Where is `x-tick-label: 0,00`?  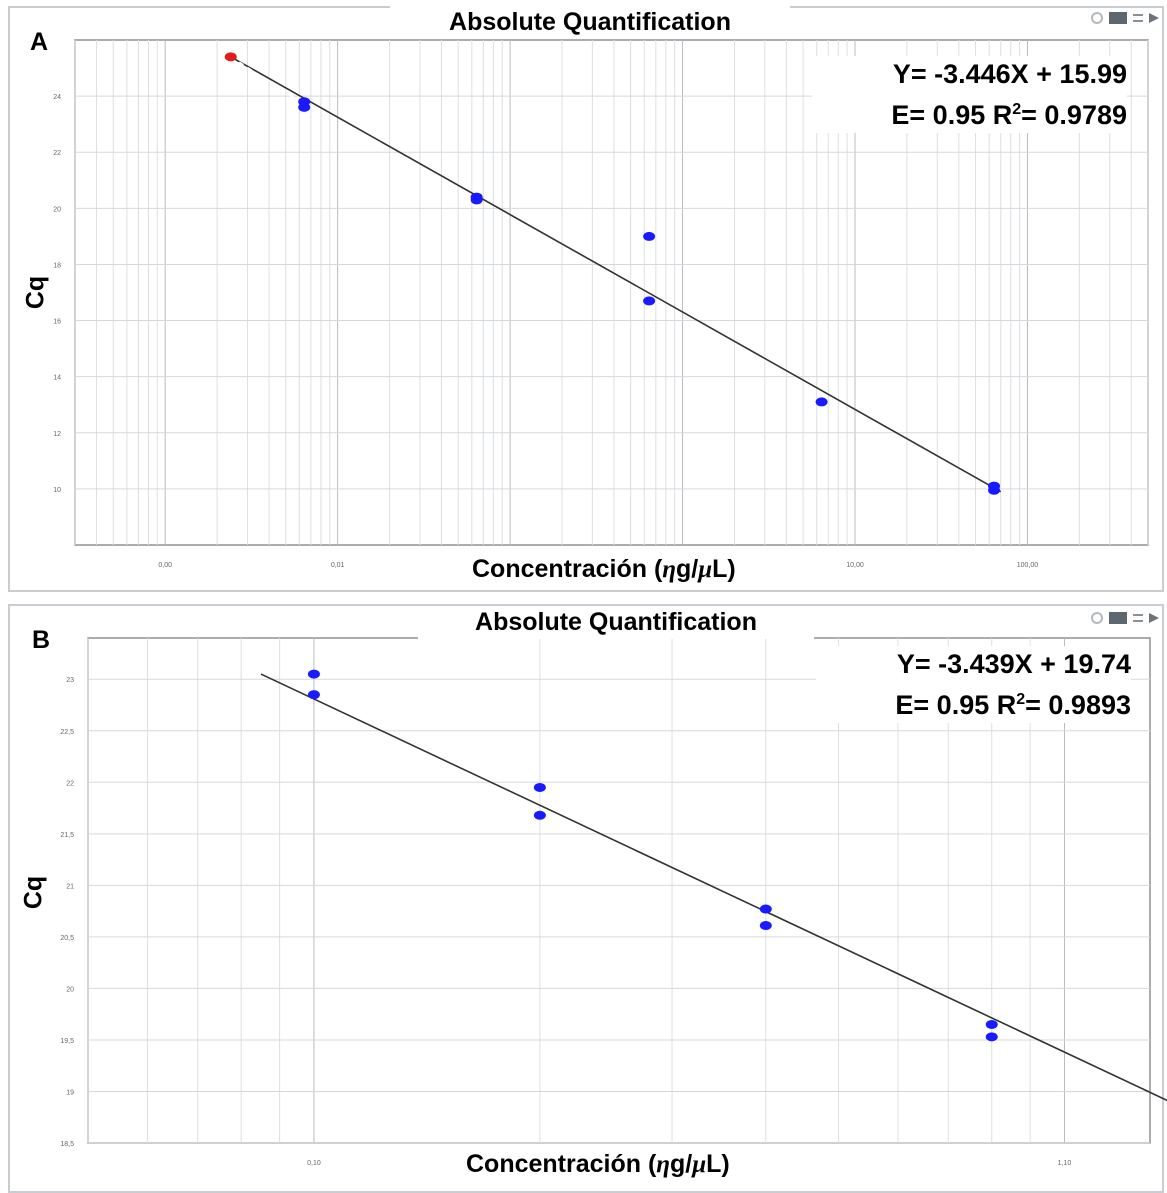
x-tick-label: 0,00 is located at coordinates (165, 565).